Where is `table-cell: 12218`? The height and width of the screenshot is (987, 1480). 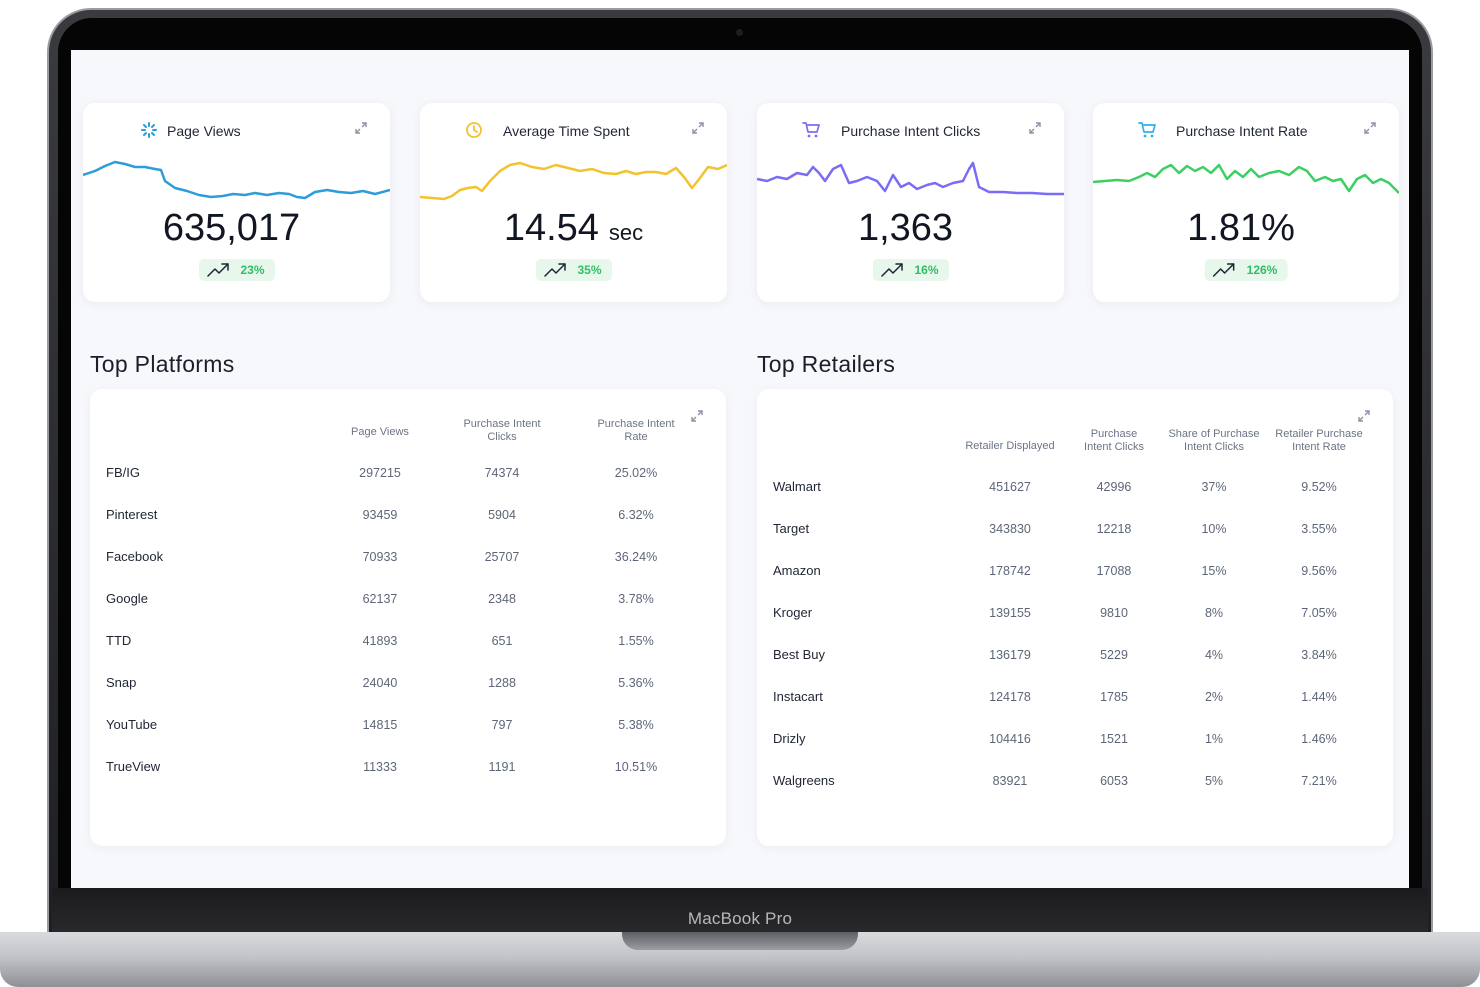
table-cell: 12218 is located at coordinates (1114, 529).